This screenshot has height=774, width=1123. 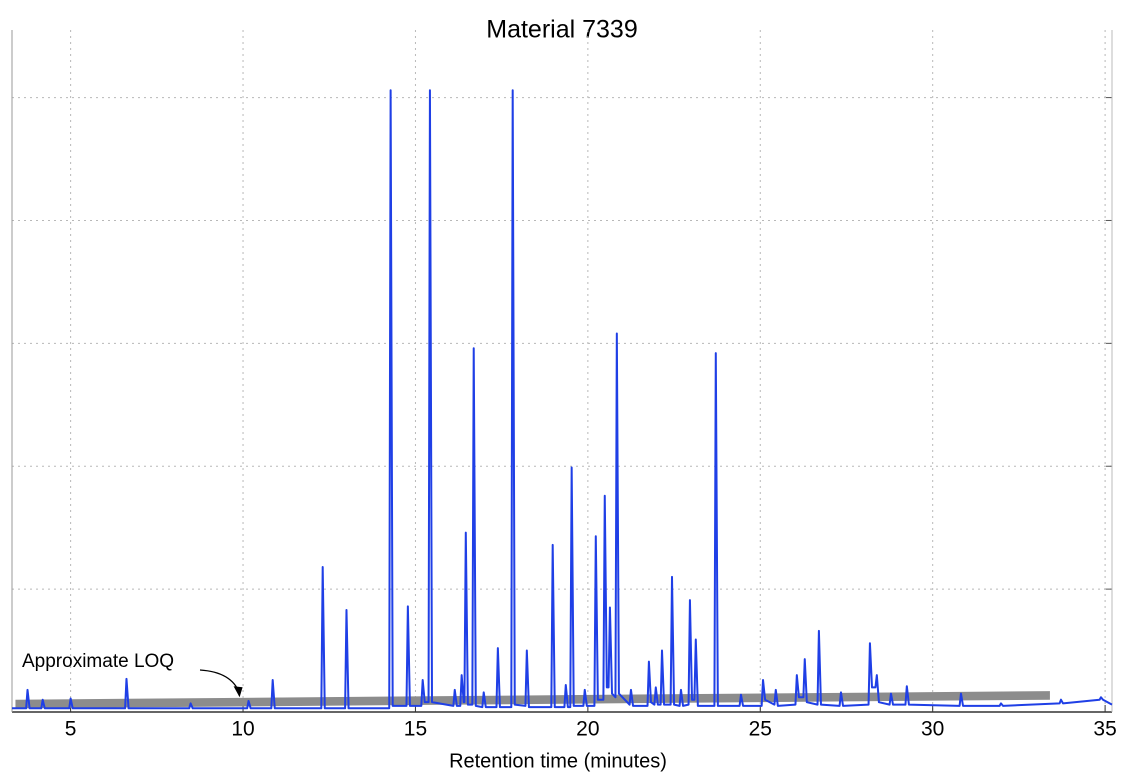 What do you see at coordinates (238, 692) in the screenshot?
I see `arrow-head` at bounding box center [238, 692].